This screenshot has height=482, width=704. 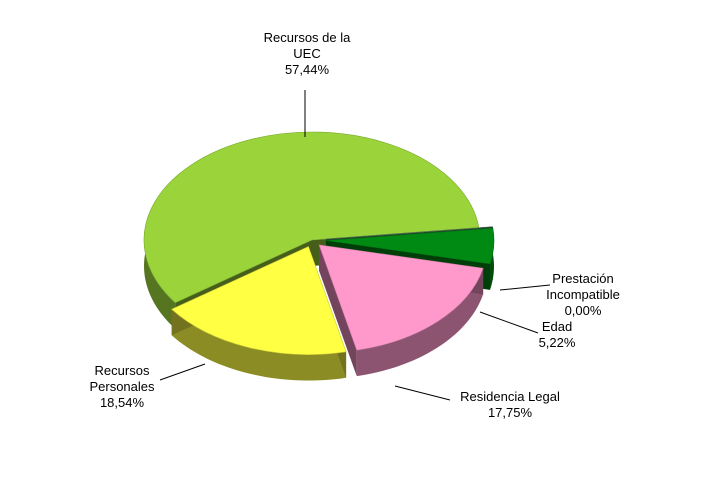 What do you see at coordinates (122, 402) in the screenshot?
I see `value-label: 18,54%` at bounding box center [122, 402].